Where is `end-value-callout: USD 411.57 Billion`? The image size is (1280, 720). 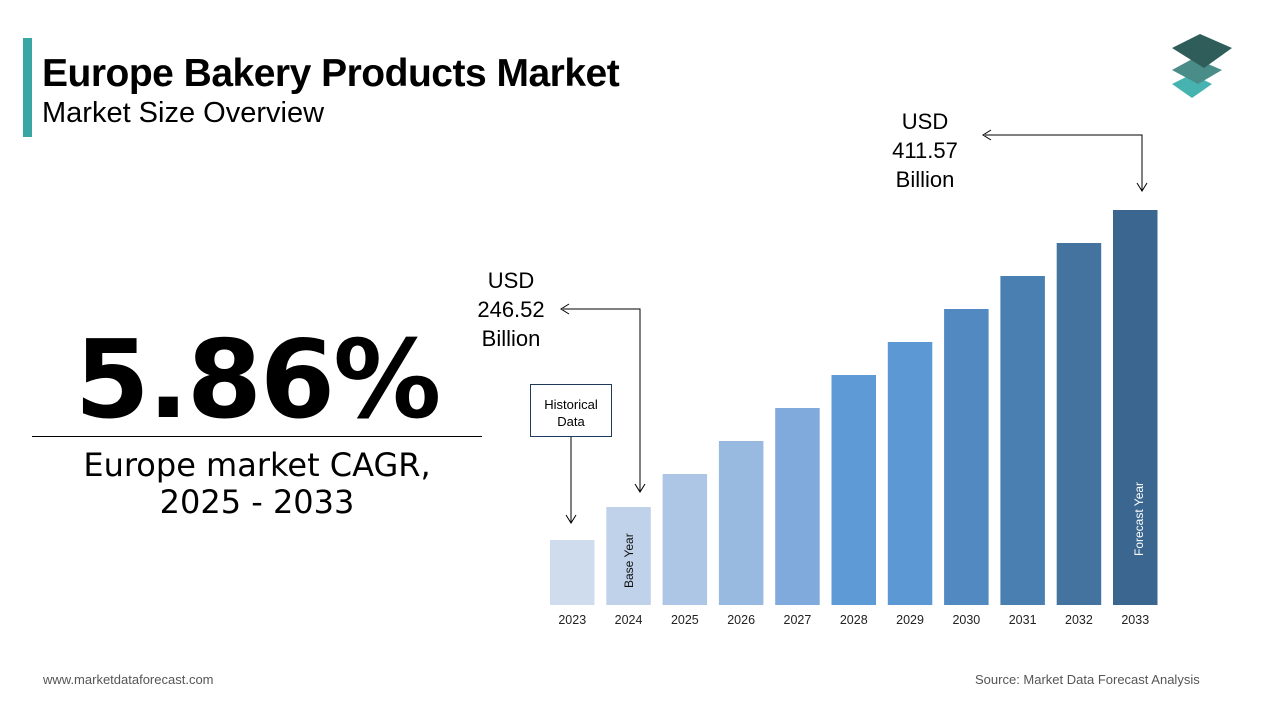 end-value-callout: USD 411.57 Billion is located at coordinates (925, 150).